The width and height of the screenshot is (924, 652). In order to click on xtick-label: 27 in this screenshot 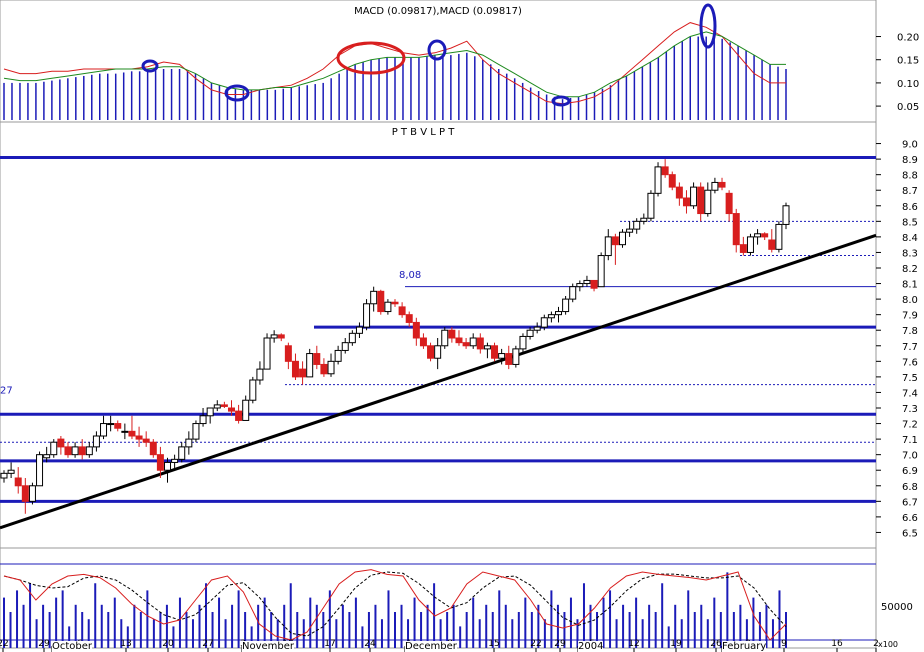, I will do `click(207, 644)`.